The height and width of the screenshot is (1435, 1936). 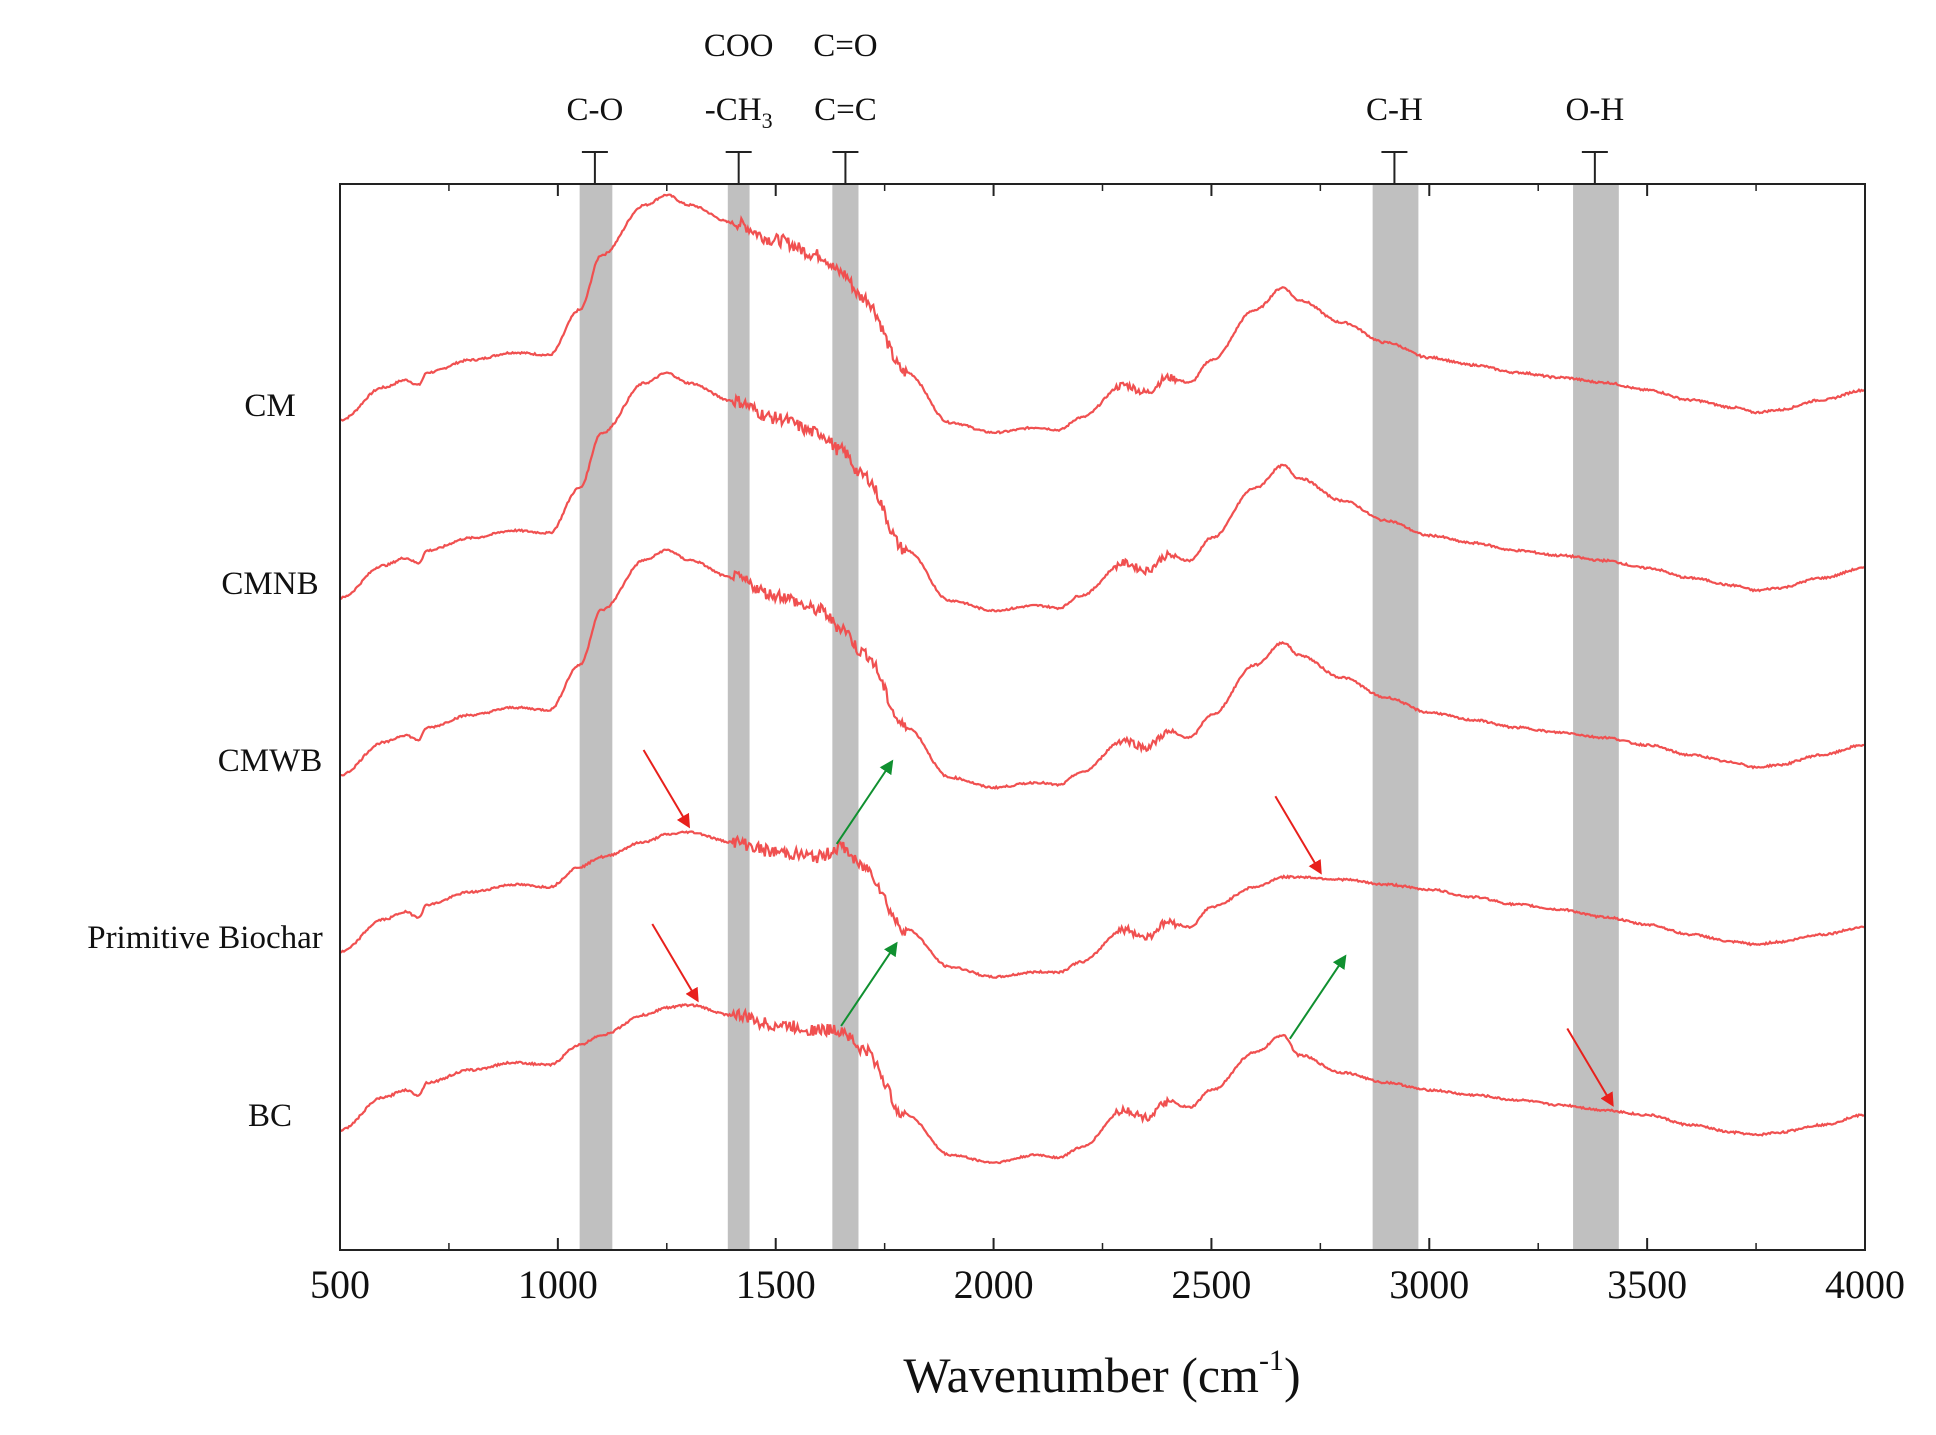 I want to click on x-tick-label-1500: 1500, so click(x=776, y=1284).